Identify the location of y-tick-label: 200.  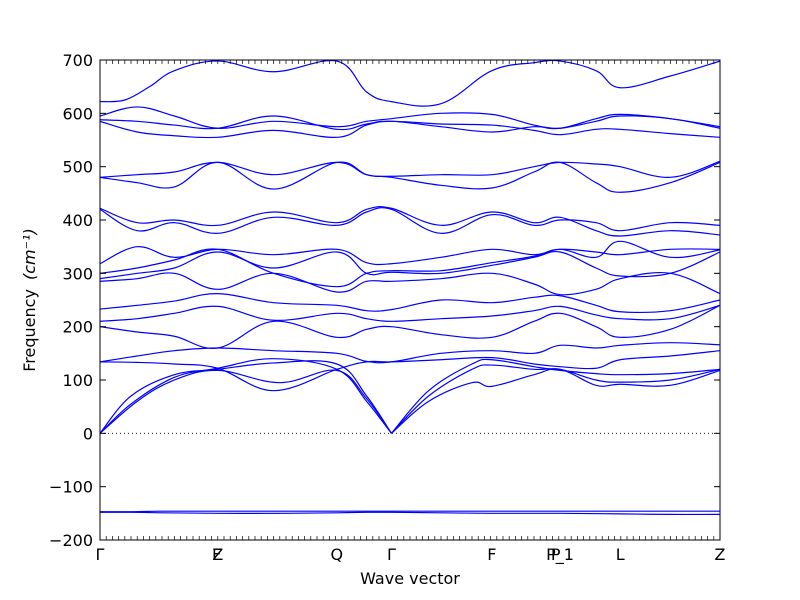
(77, 327).